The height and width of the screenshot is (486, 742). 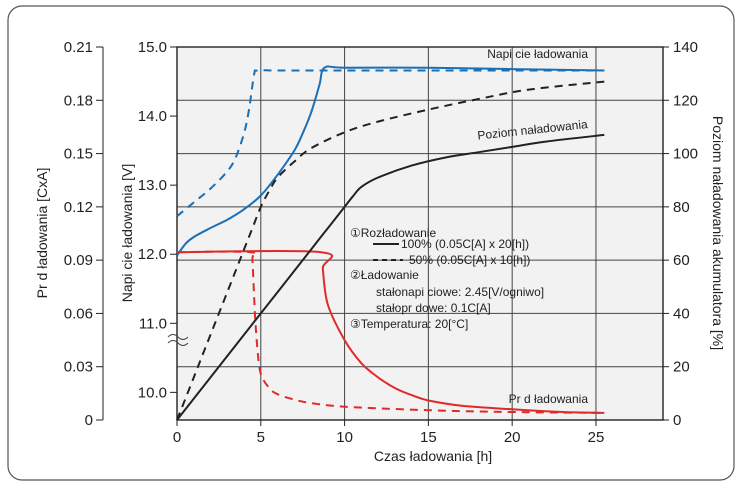 I want to click on charge-tick-label-7: 140, so click(x=685, y=47).